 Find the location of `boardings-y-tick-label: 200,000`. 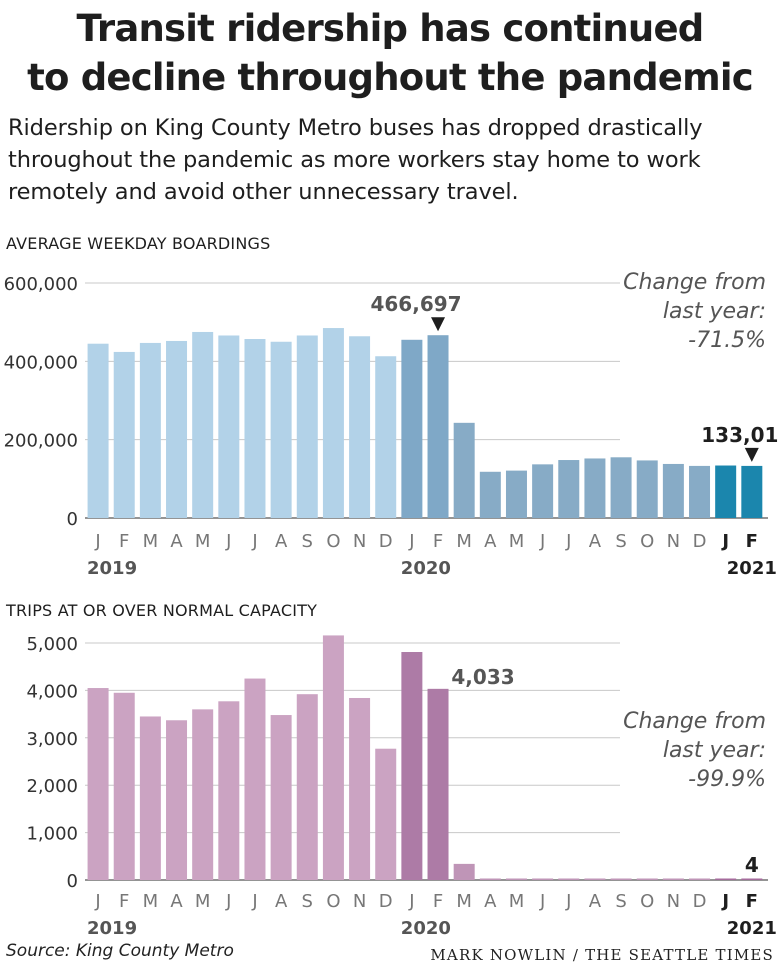

boardings-y-tick-label: 200,000 is located at coordinates (41, 441).